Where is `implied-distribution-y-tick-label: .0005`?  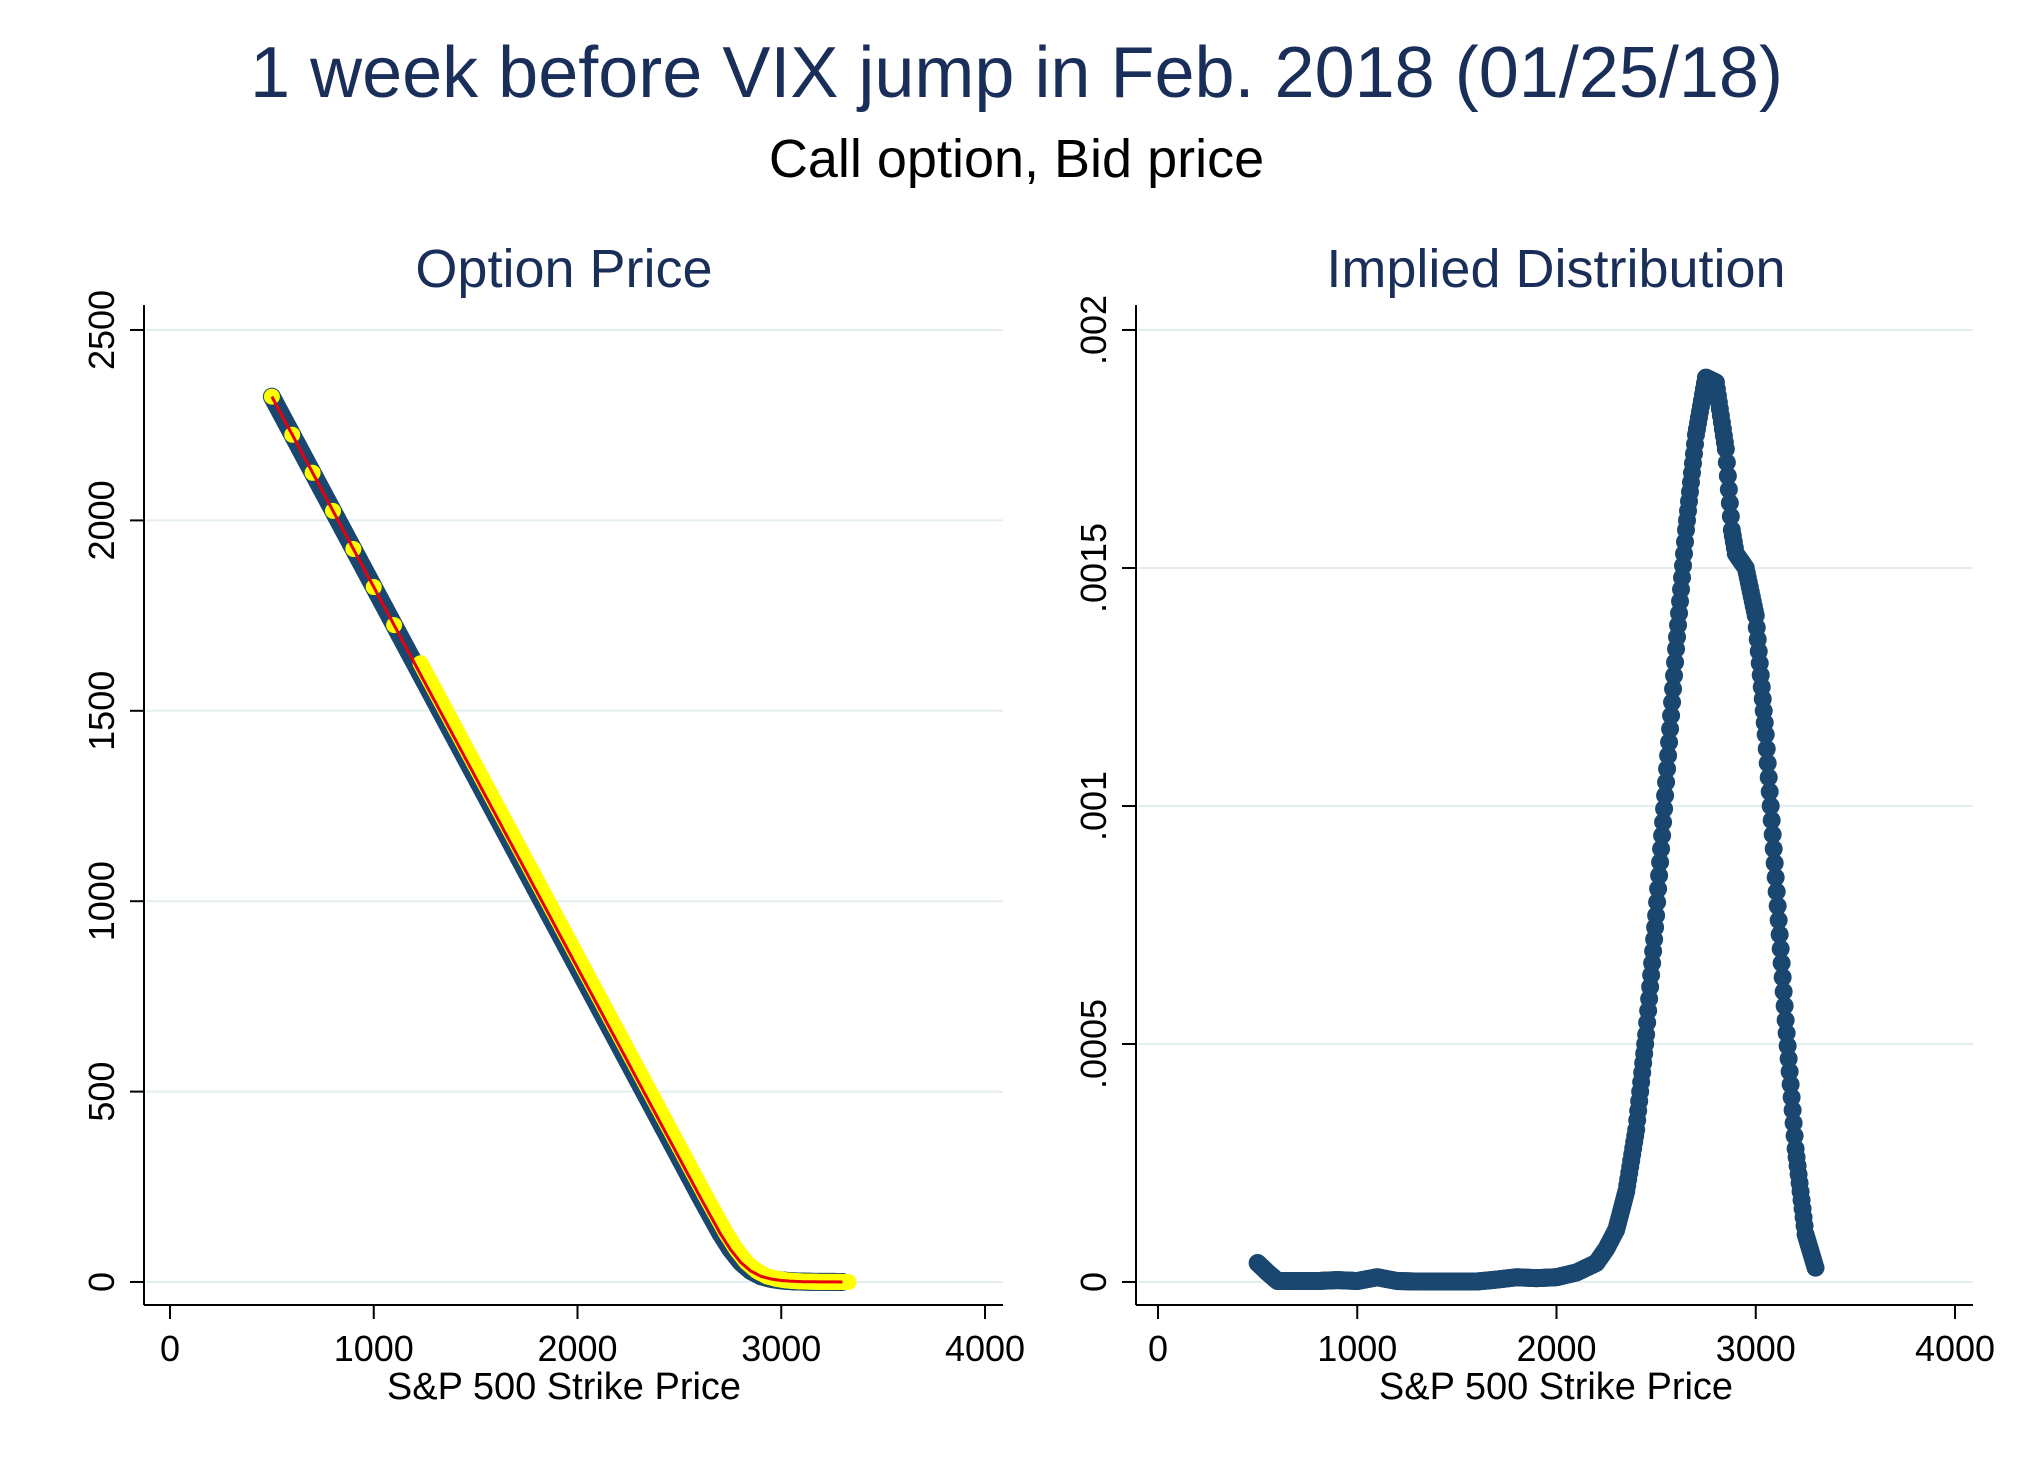
implied-distribution-y-tick-label: .0005 is located at coordinates (1093, 1044).